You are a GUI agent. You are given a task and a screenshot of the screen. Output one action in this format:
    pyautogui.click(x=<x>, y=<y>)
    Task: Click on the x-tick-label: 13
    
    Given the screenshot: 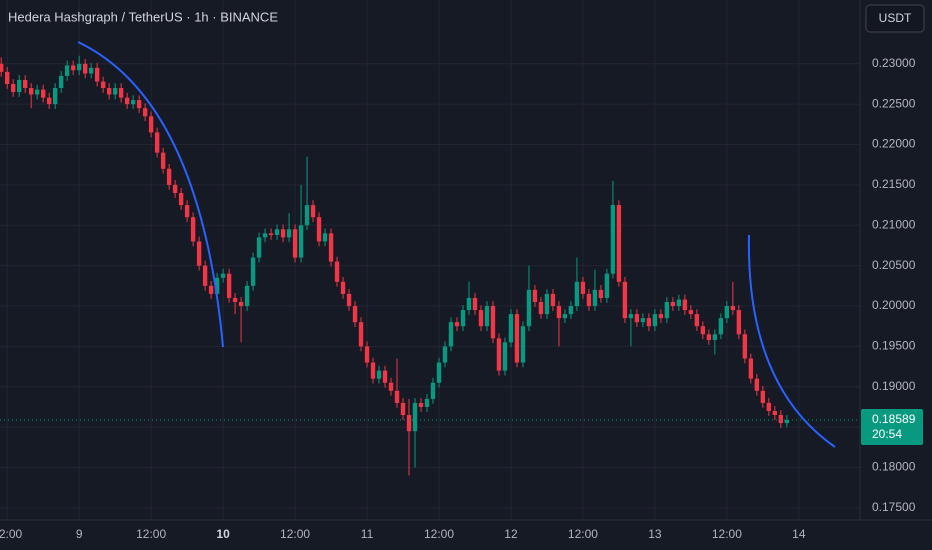 What is the action you would take?
    pyautogui.click(x=655, y=534)
    